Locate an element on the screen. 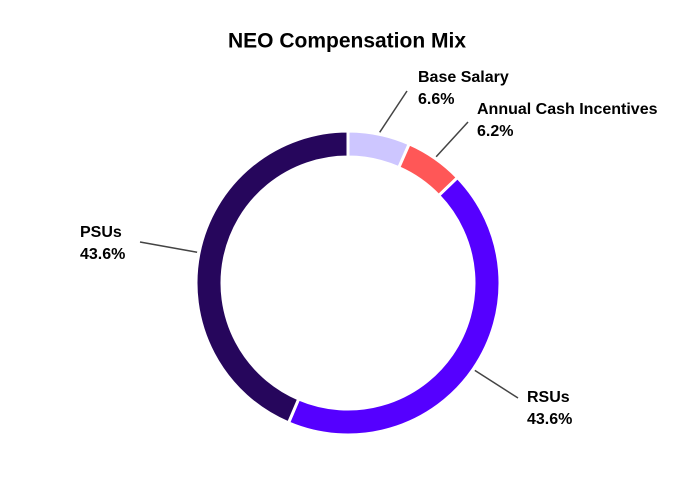 Image resolution: width=694 pixels, height=480 pixels. donut-slice is located at coordinates (272, 277).